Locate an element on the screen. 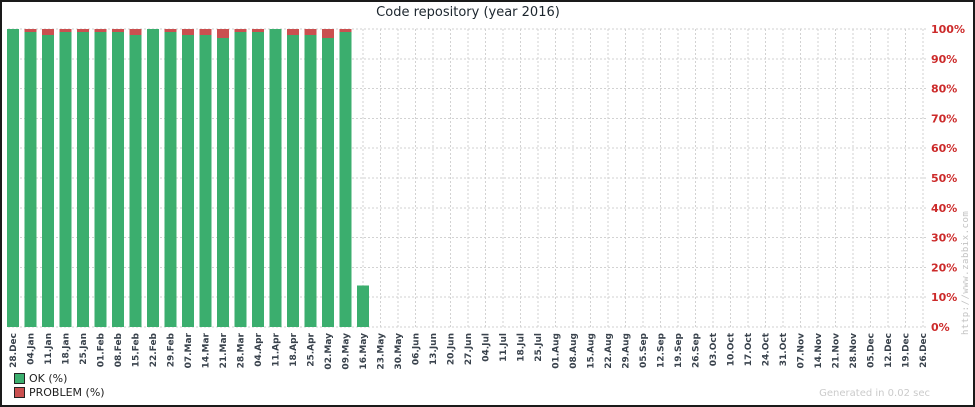  y-tick-label: 30% is located at coordinates (944, 238).